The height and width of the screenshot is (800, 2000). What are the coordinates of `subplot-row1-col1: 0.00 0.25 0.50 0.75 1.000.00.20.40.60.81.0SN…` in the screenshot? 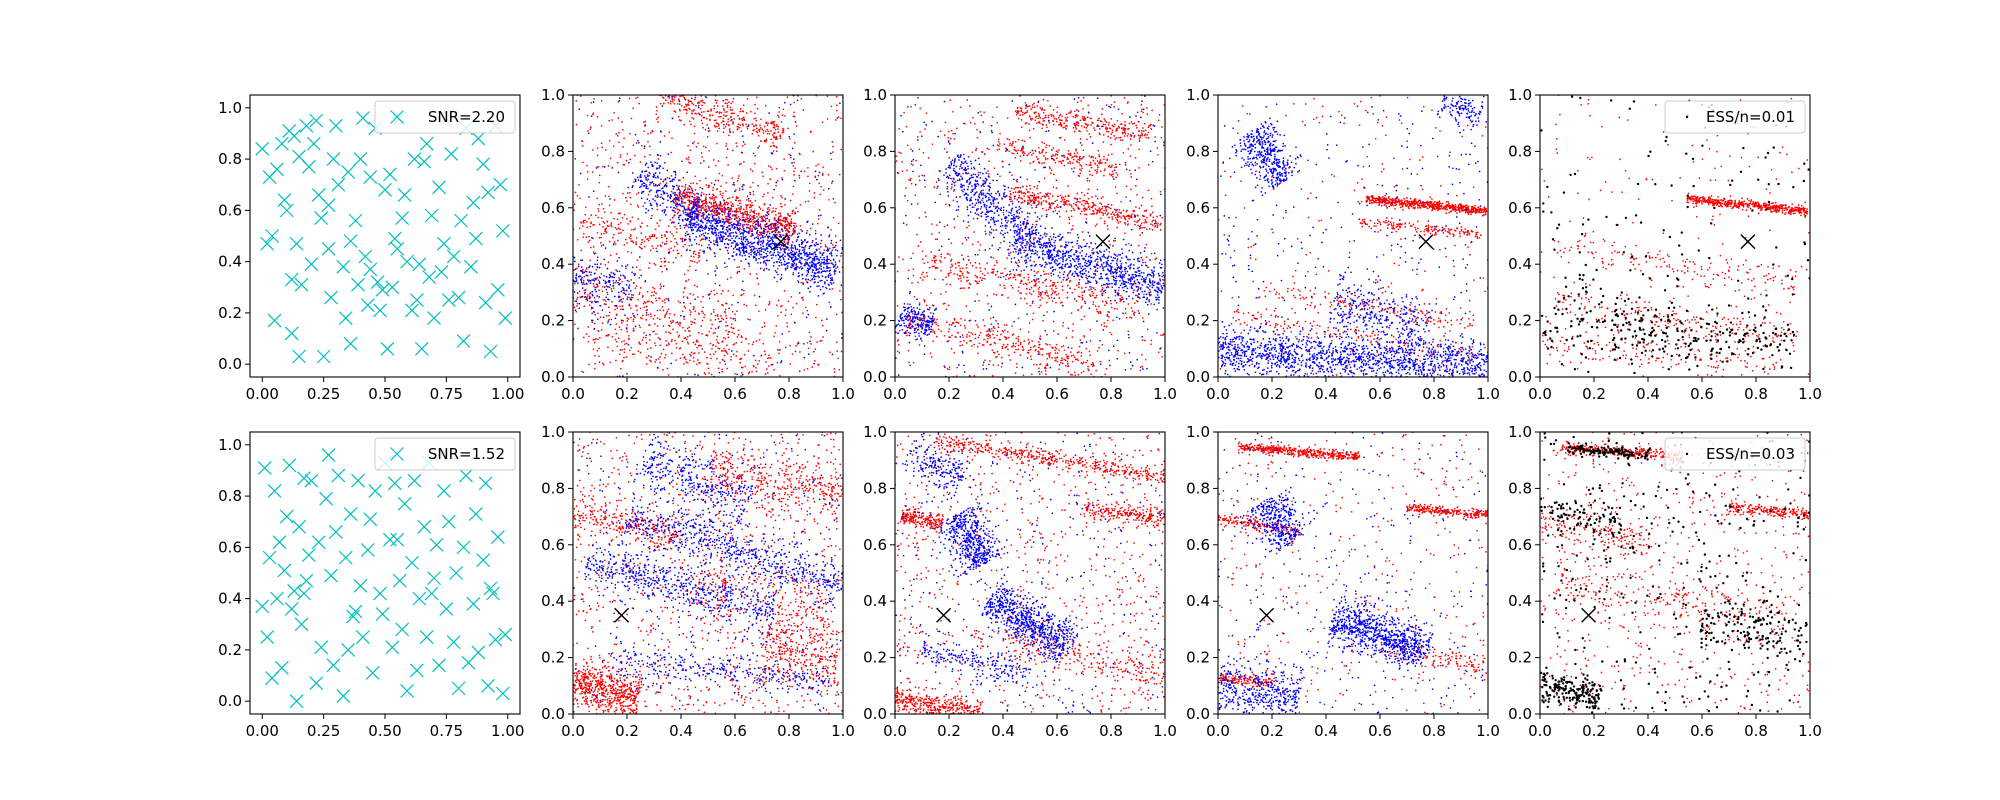 It's located at (371, 249).